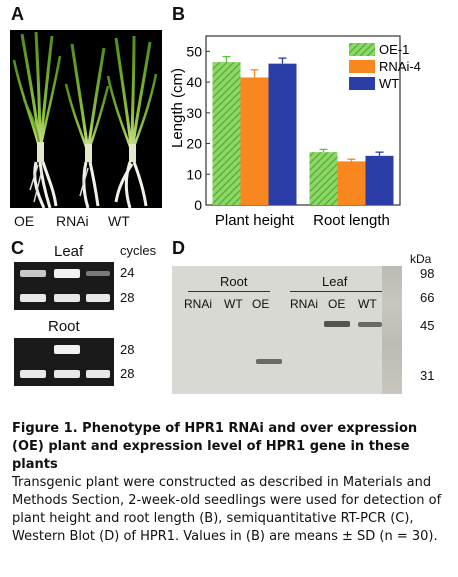  What do you see at coordinates (334, 281) in the screenshot?
I see `blot-group-leaf: Leaf` at bounding box center [334, 281].